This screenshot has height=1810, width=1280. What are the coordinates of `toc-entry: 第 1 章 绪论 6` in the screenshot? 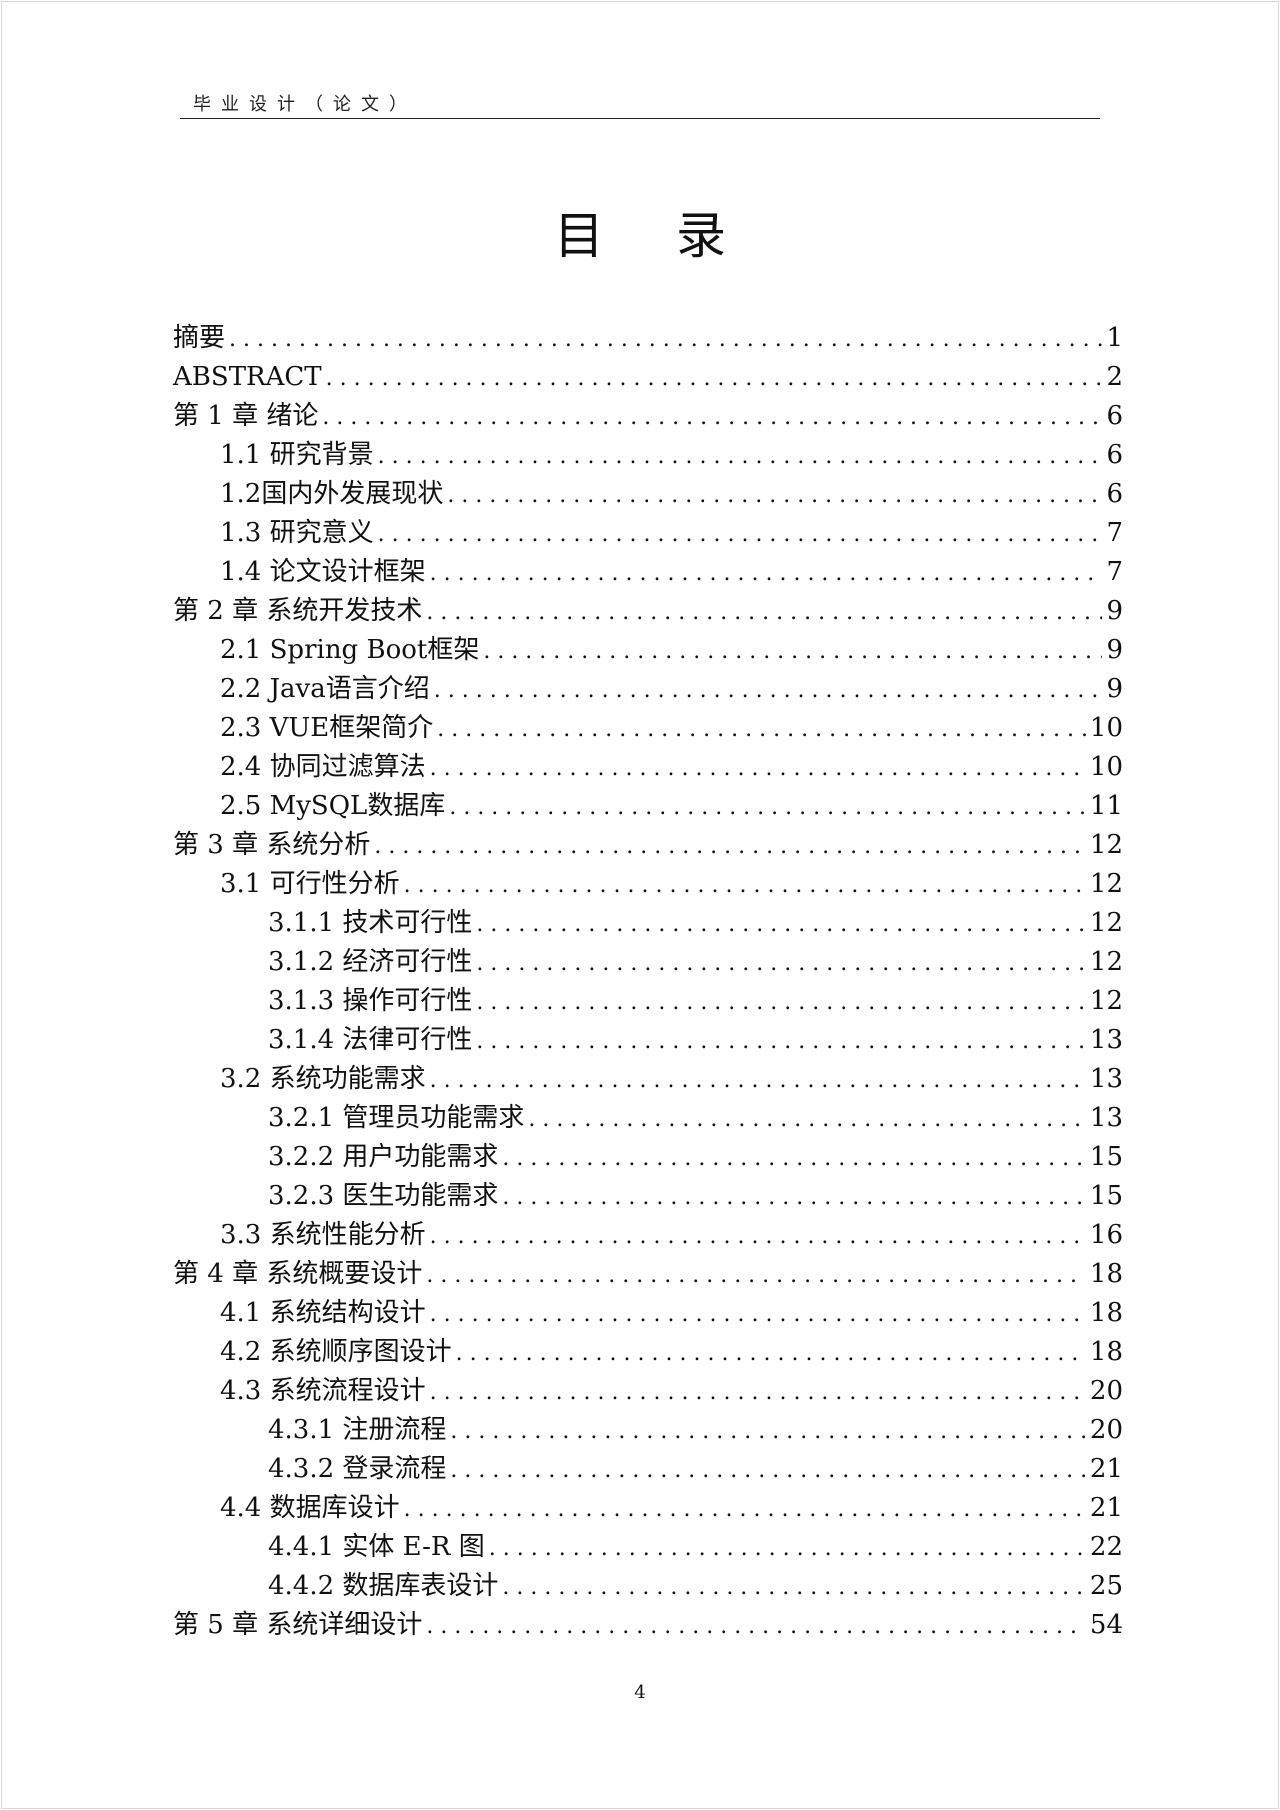 It's located at (648, 416).